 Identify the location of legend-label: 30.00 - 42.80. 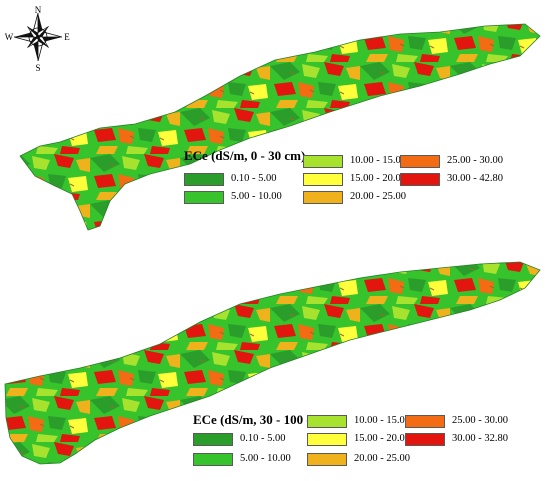
(475, 178).